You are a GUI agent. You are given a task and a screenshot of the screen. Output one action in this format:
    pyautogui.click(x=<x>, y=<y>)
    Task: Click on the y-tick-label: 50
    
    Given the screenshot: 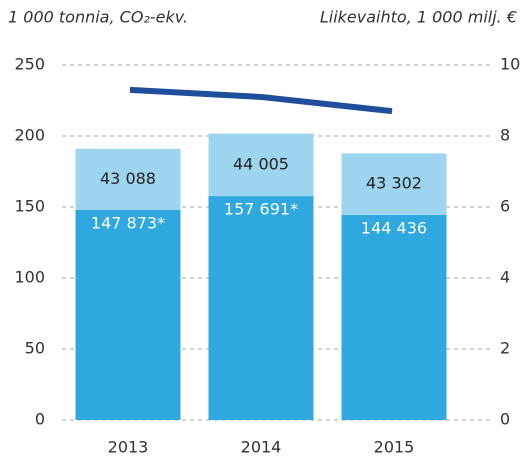 What is the action you would take?
    pyautogui.click(x=35, y=348)
    